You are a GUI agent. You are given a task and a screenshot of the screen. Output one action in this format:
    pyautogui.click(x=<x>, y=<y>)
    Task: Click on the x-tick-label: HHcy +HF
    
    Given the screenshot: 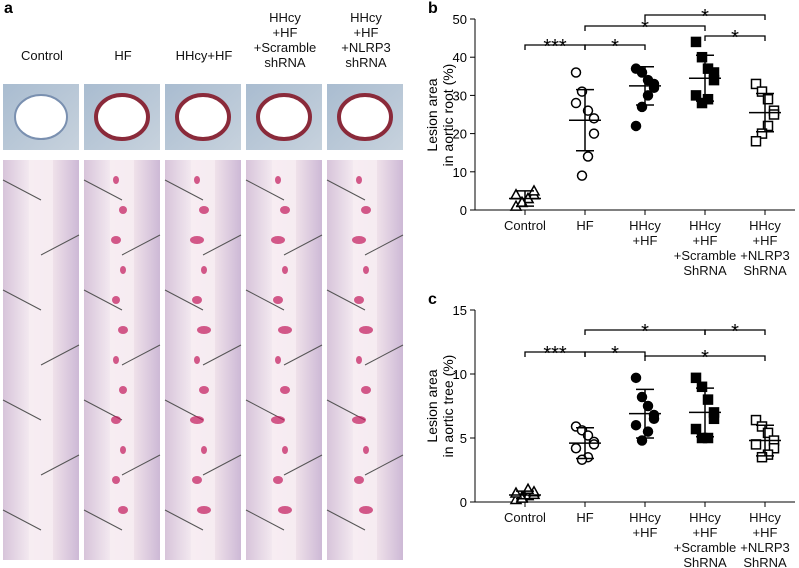 What is the action you would take?
    pyautogui.click(x=645, y=525)
    